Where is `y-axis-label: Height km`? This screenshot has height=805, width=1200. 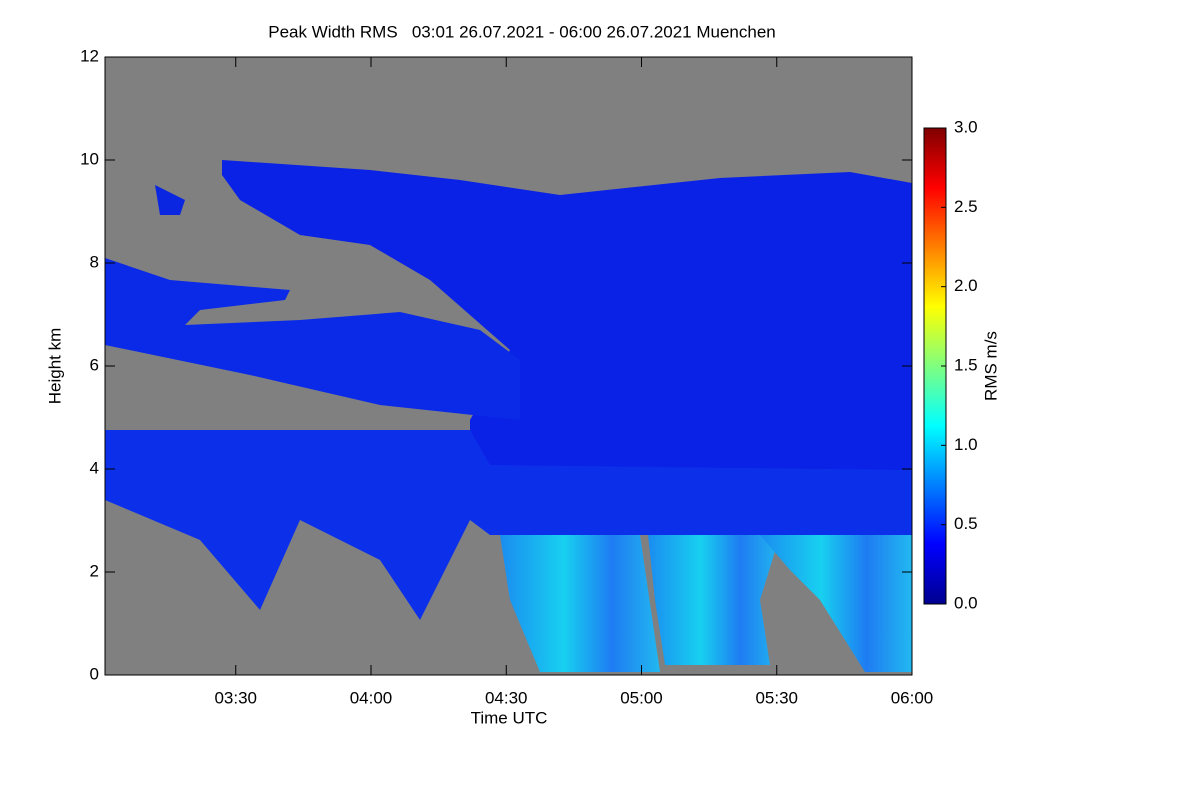
y-axis-label: Height km is located at coordinates (54, 366).